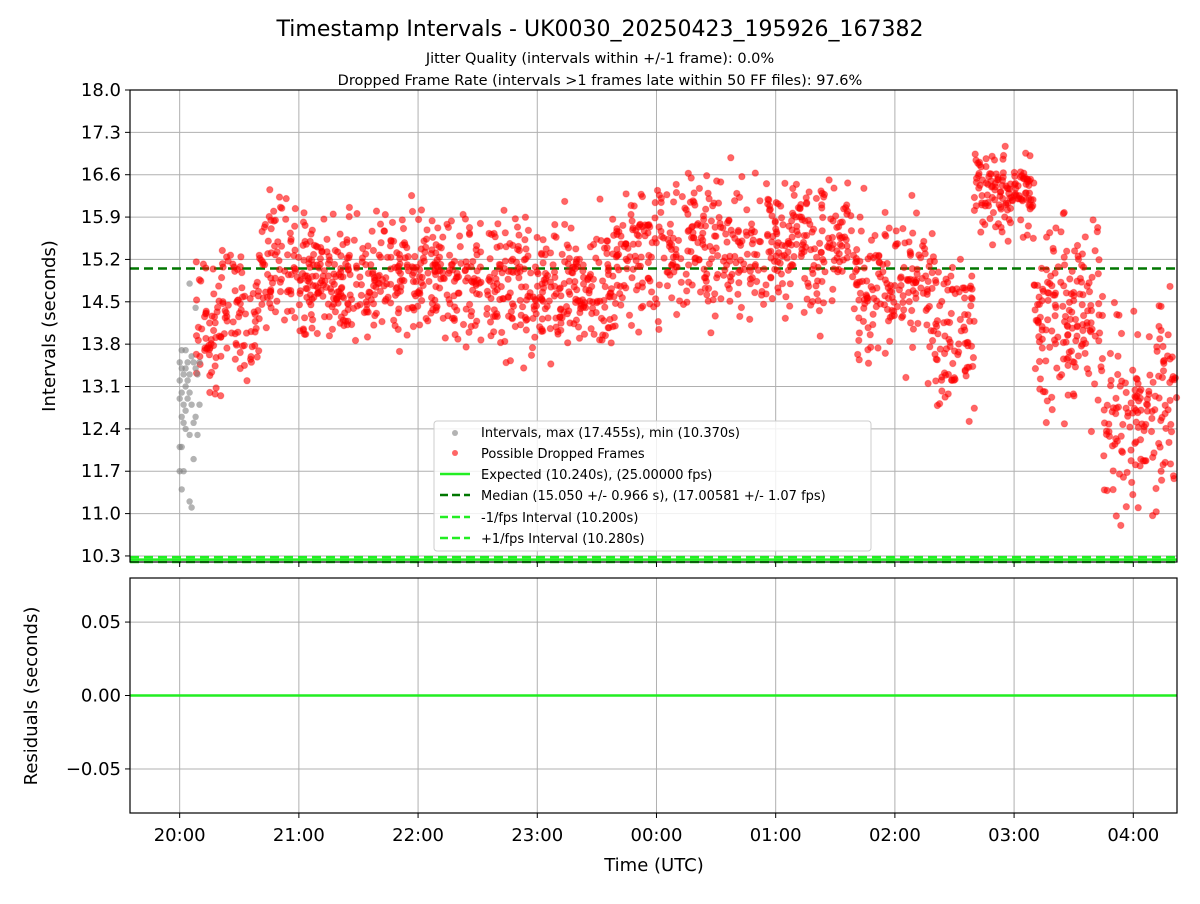  Describe the element at coordinates (101, 514) in the screenshot. I see `intervals-y-tick-label: 11.0` at that location.